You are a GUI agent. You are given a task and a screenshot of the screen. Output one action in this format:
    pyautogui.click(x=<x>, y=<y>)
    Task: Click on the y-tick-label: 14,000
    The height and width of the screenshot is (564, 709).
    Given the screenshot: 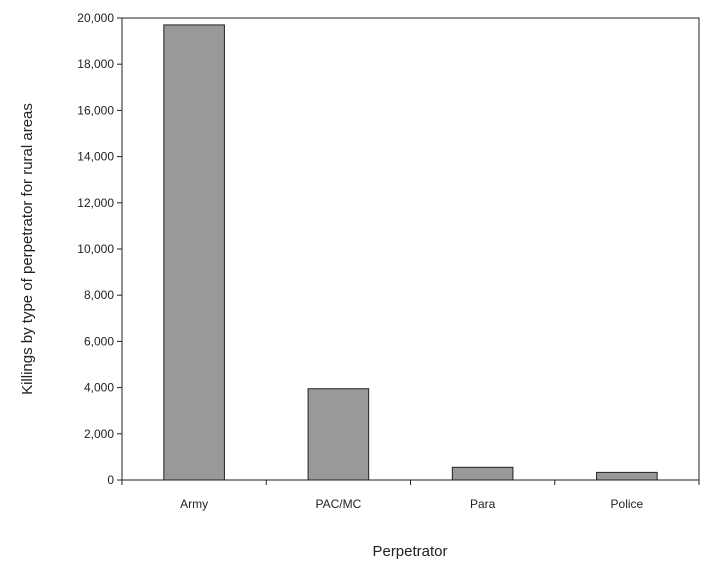 What is the action you would take?
    pyautogui.click(x=95, y=157)
    